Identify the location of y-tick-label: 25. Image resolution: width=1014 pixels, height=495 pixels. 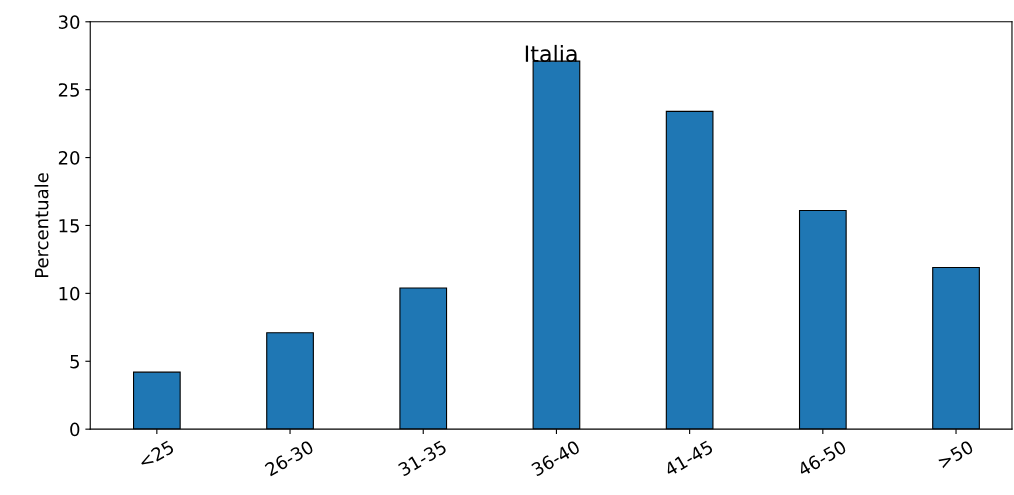
(68, 90).